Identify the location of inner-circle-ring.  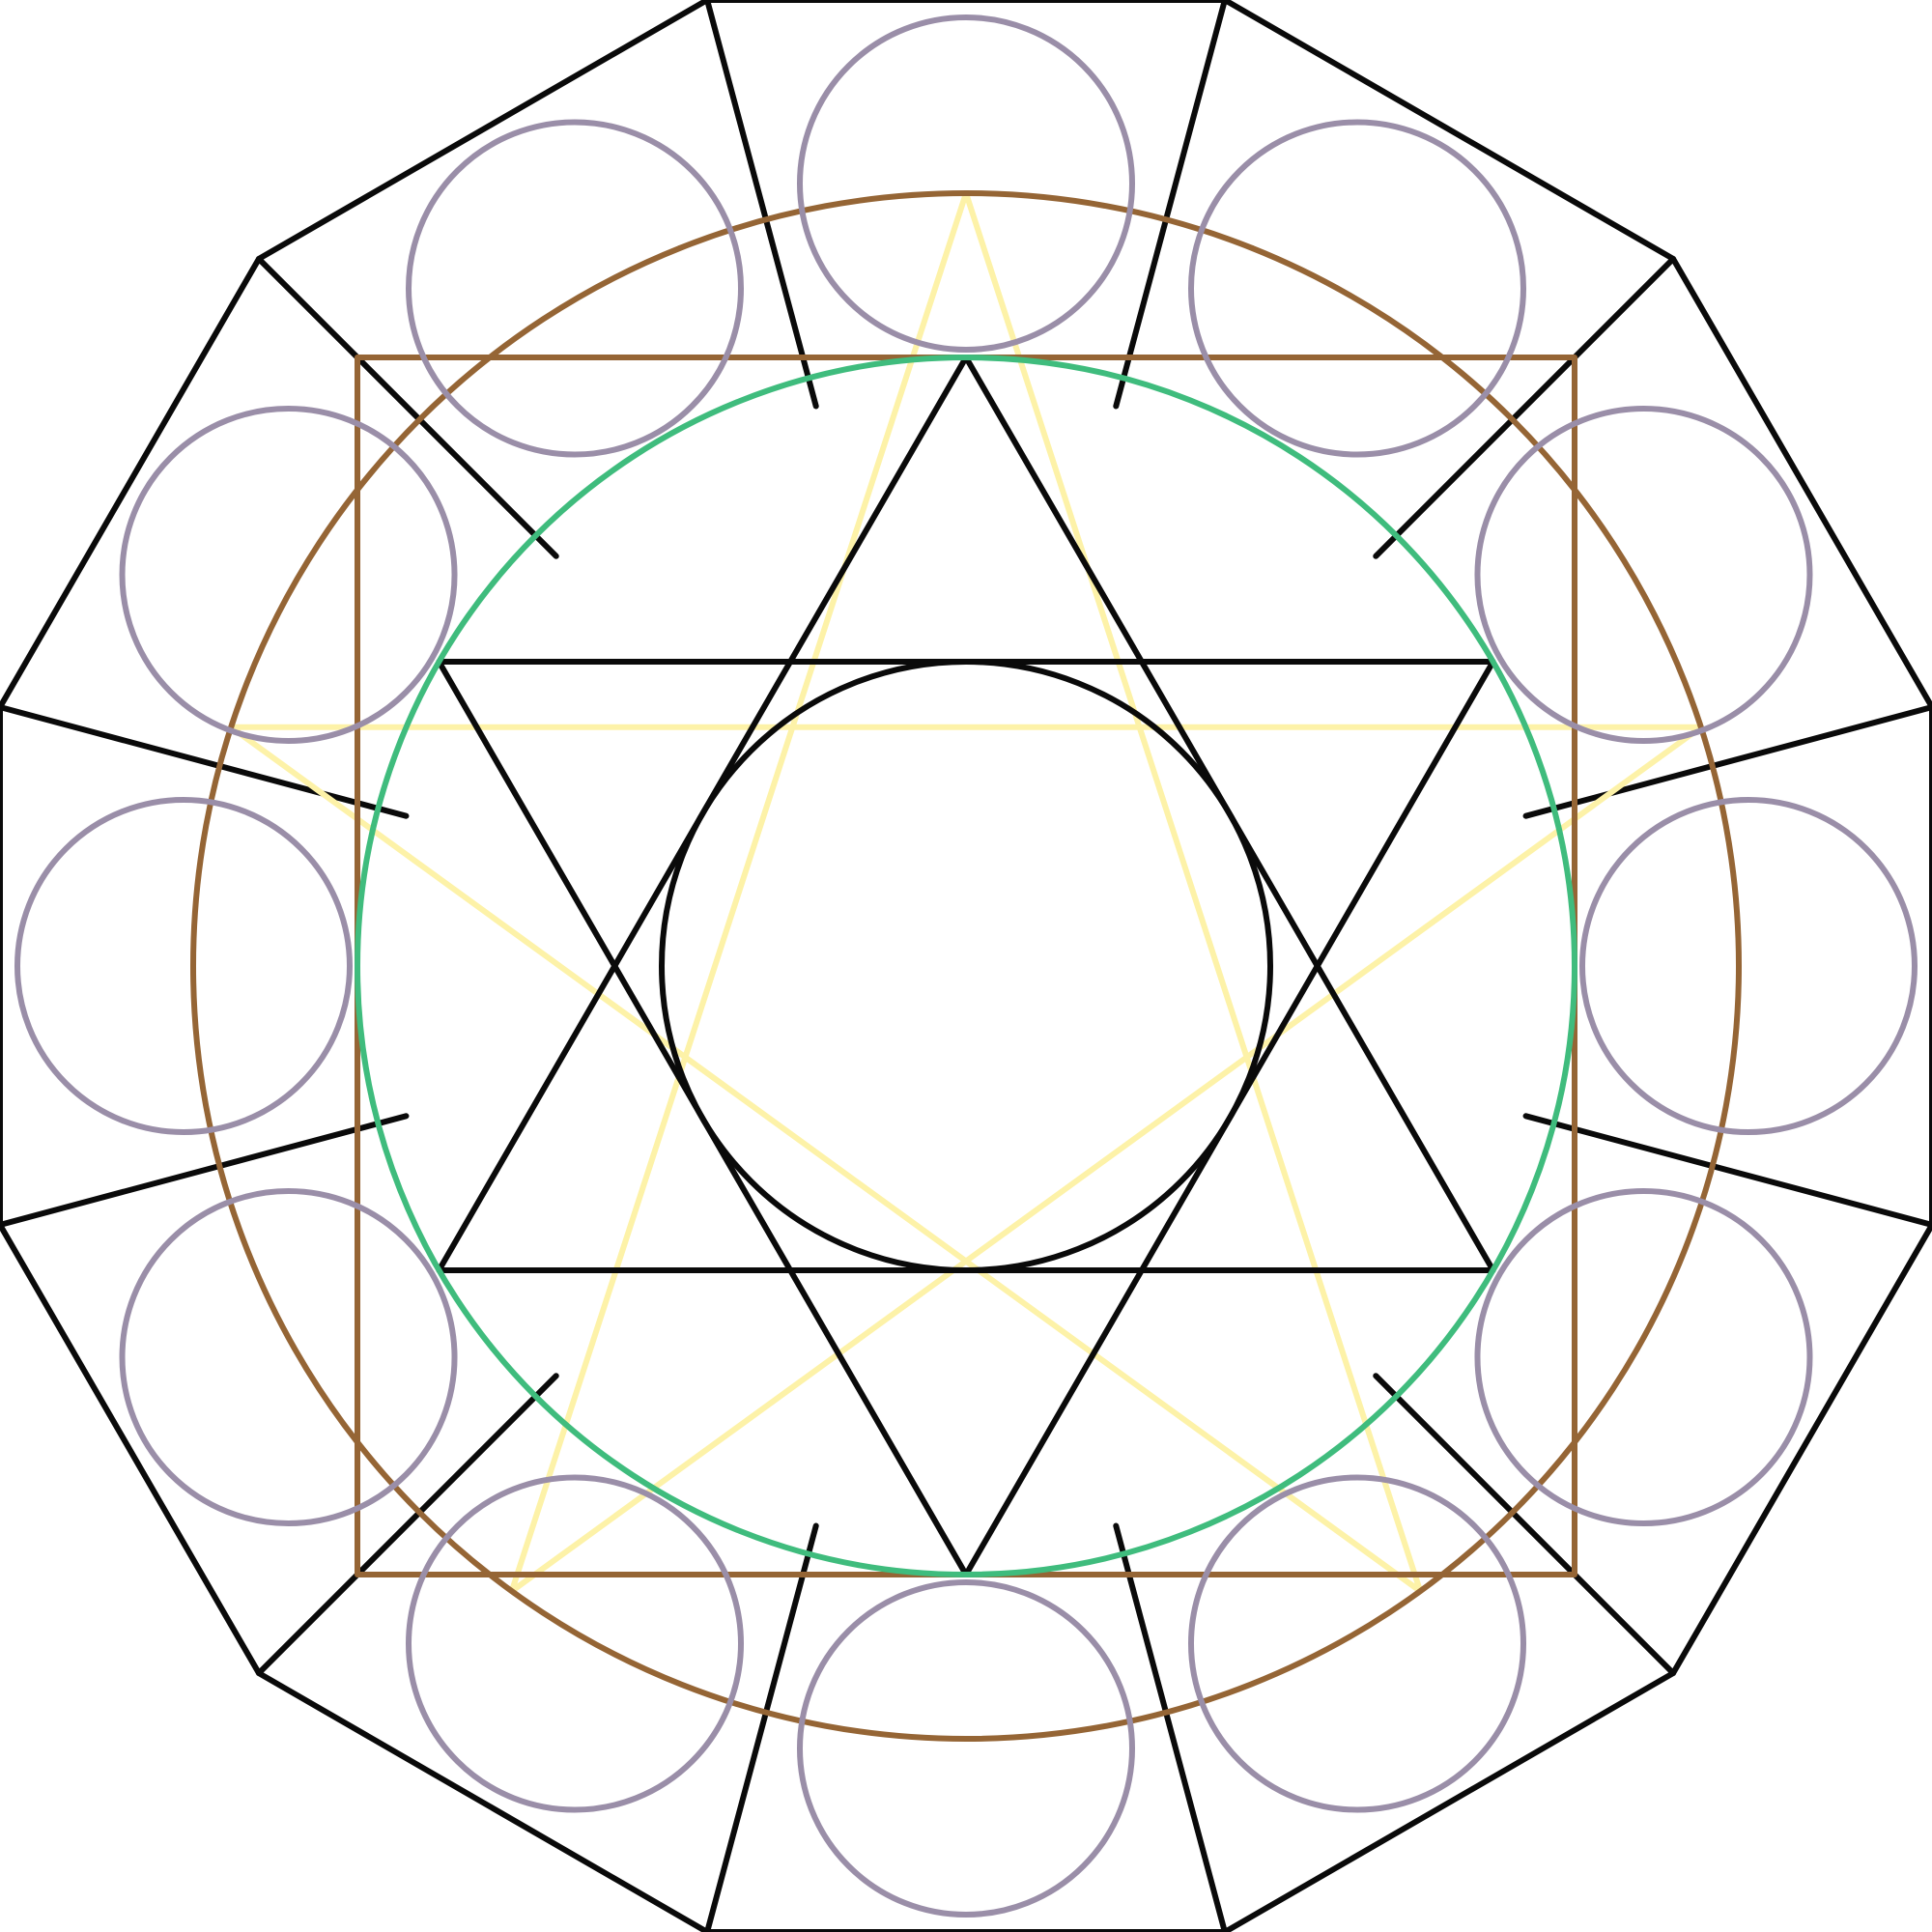
(966, 966).